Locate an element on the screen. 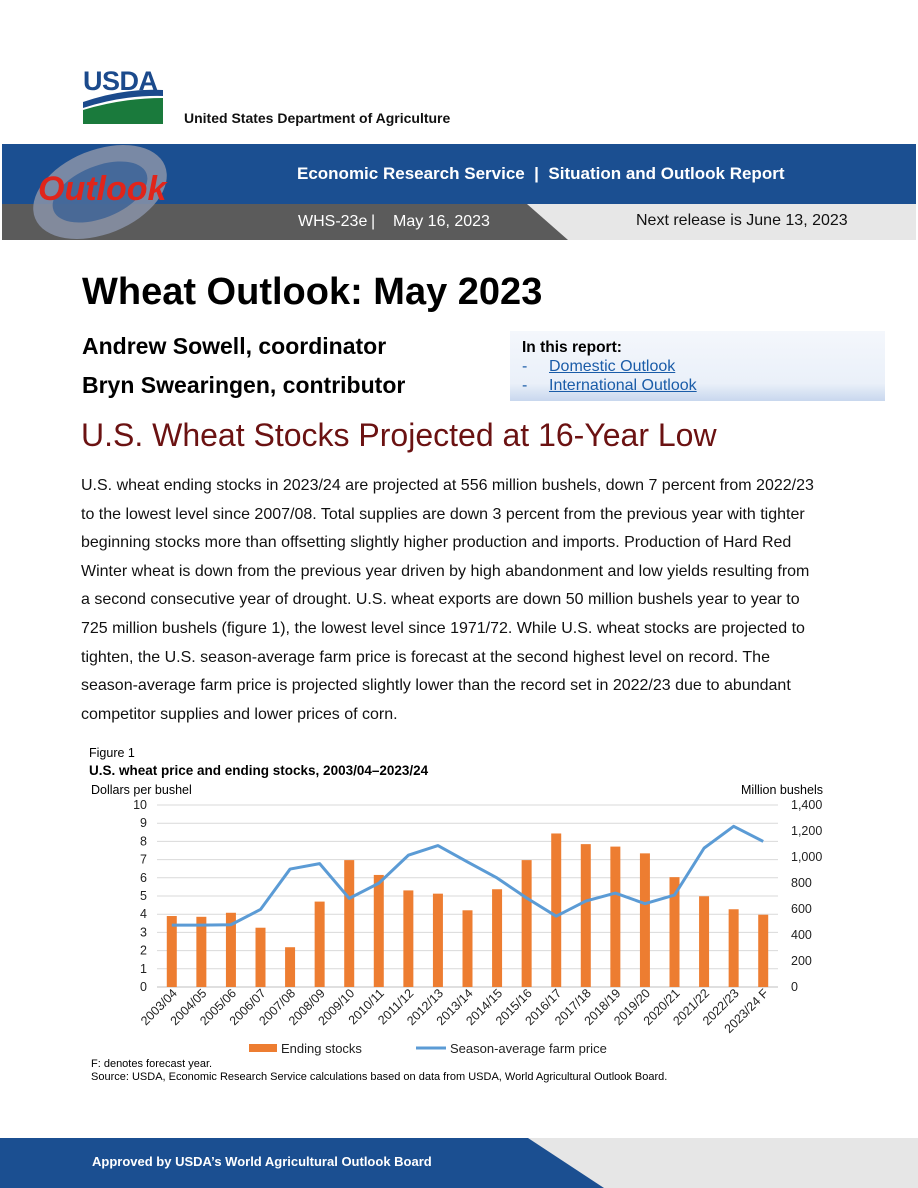 This screenshot has height=1188, width=918. y-axis-left-label: Dollars per bushel is located at coordinates (141, 790).